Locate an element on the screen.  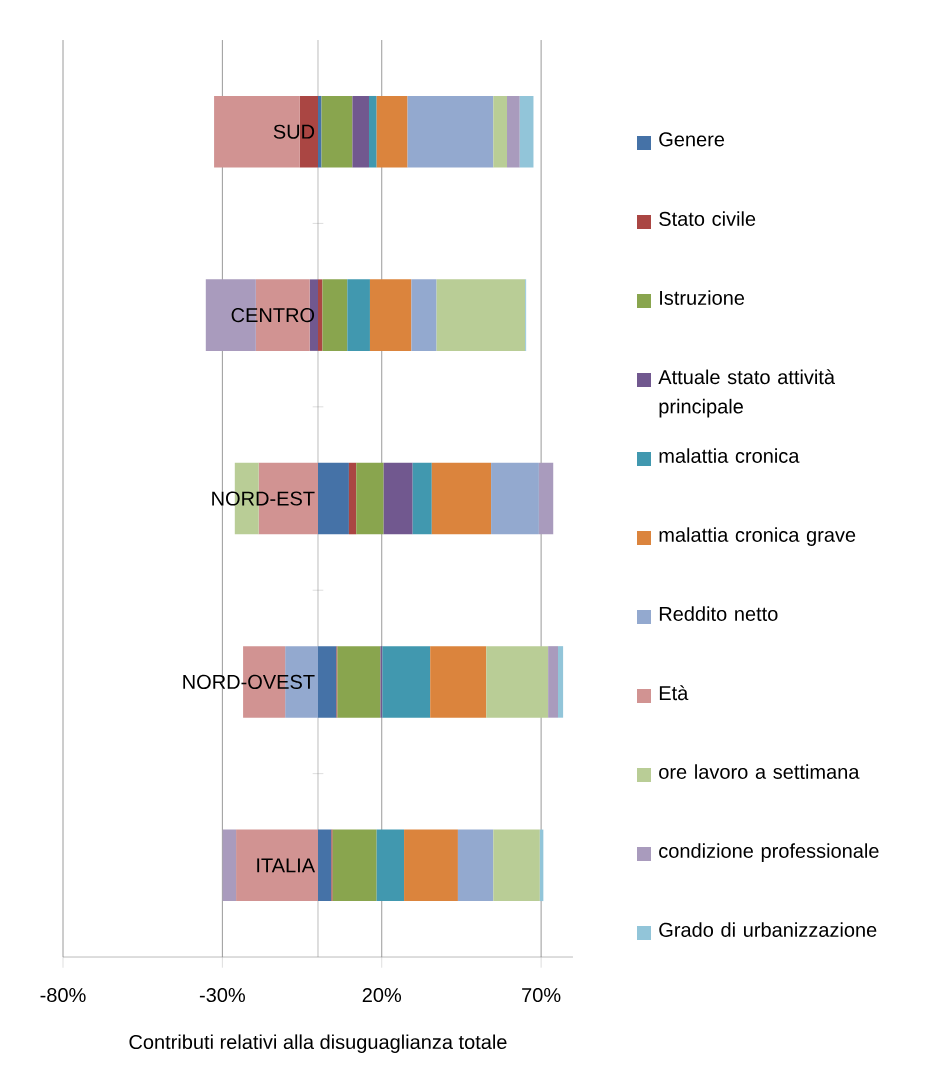
legend-label: Genere is located at coordinates (692, 139).